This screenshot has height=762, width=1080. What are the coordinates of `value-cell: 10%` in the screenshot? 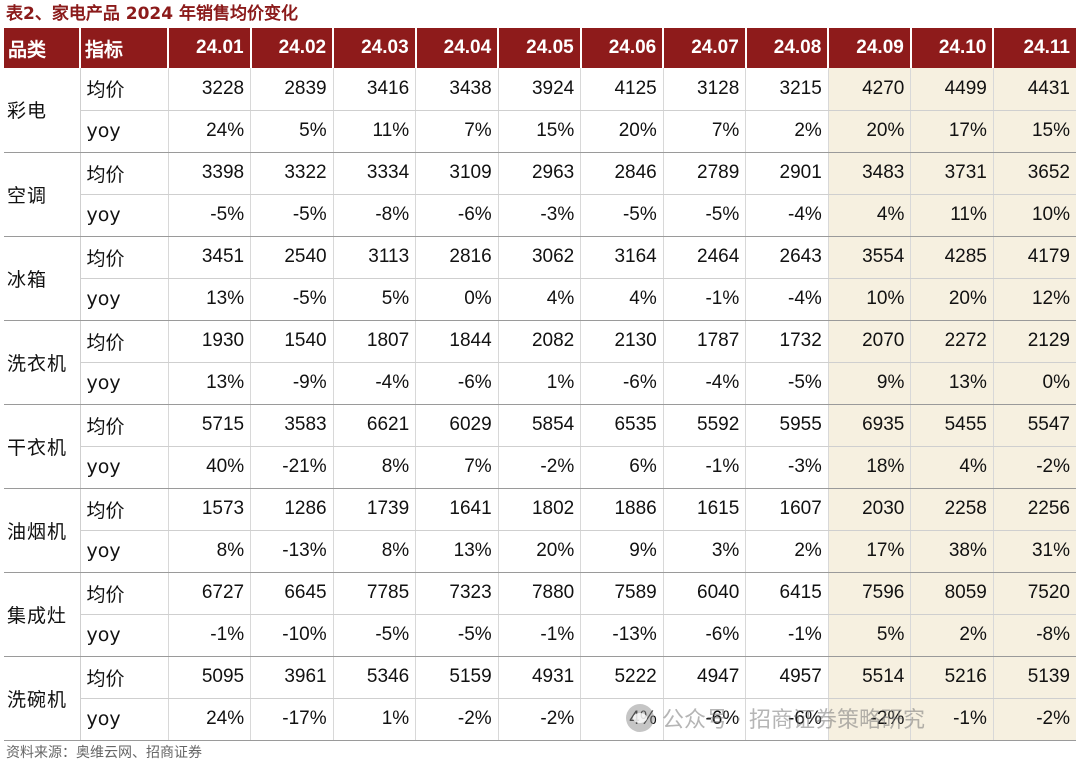 It's located at (869, 299).